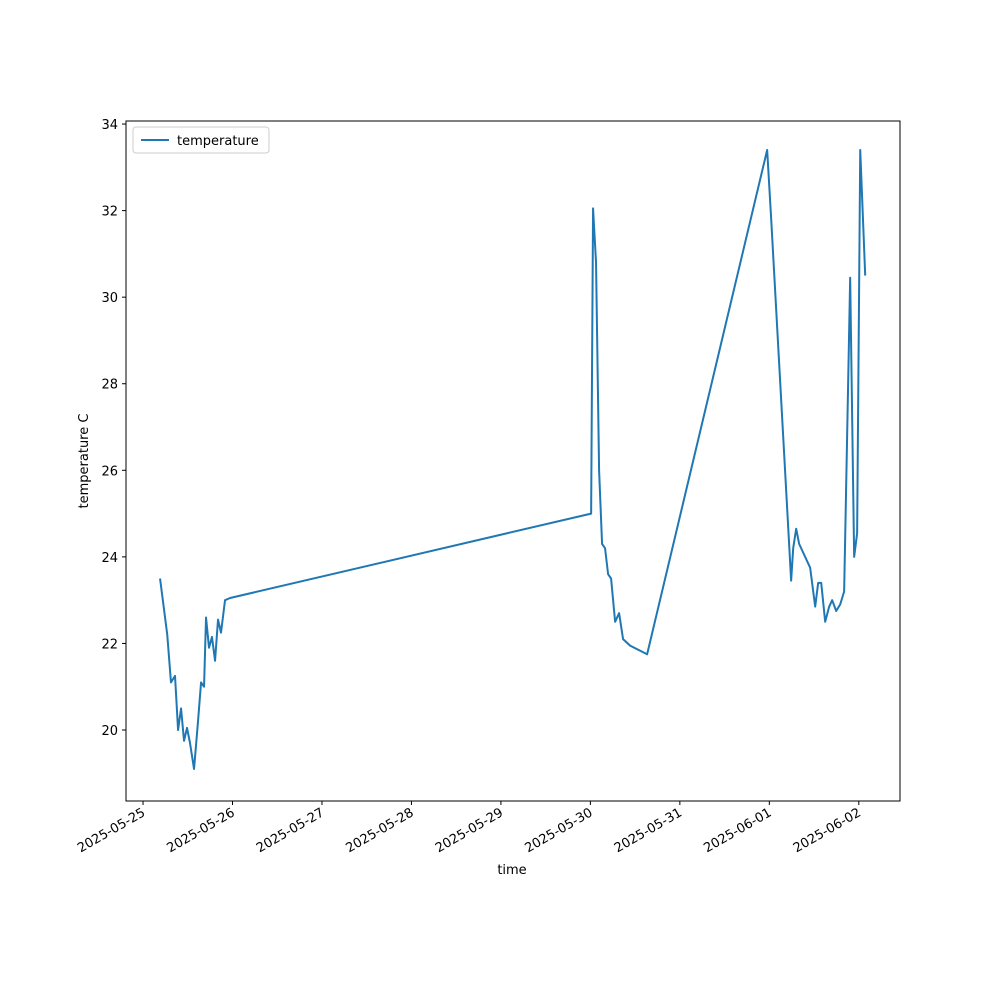 The height and width of the screenshot is (1000, 1000). I want to click on y-tick-label: 26, so click(109, 471).